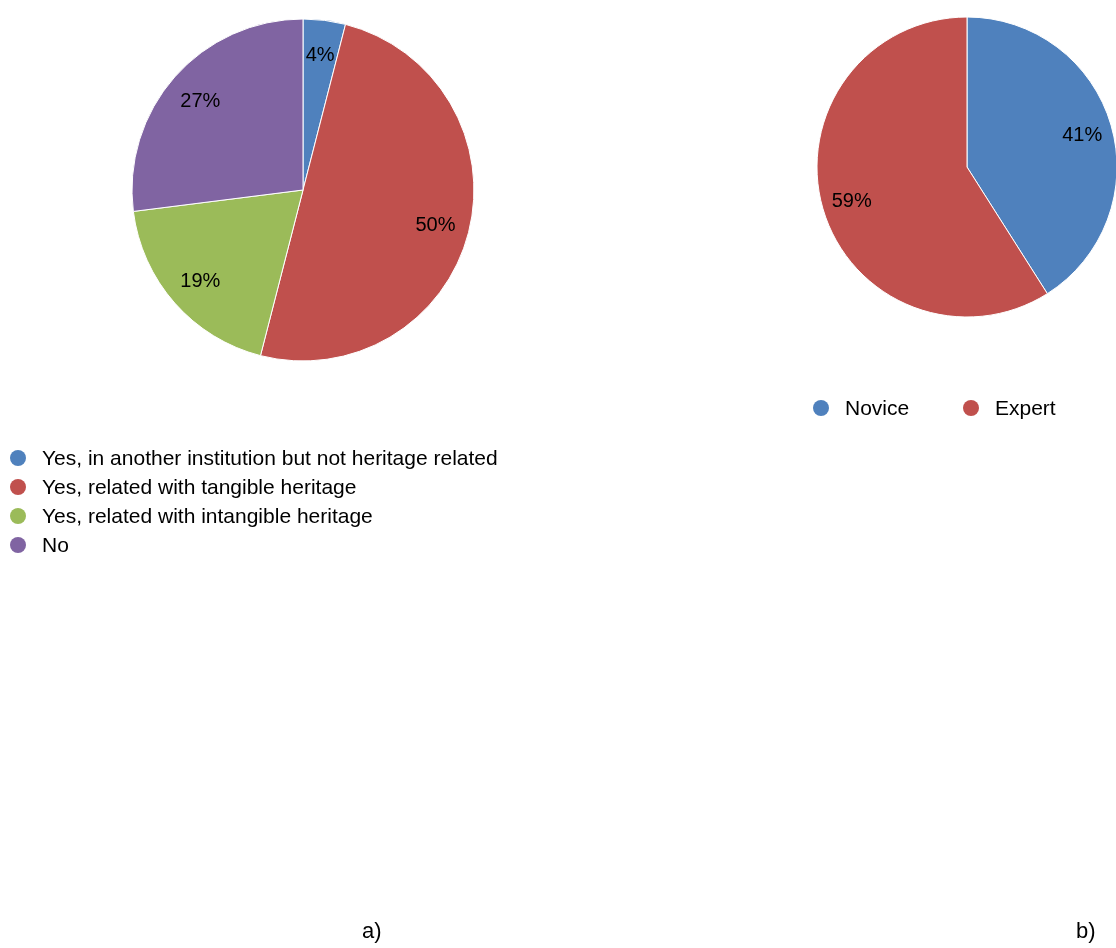  What do you see at coordinates (55, 545) in the screenshot?
I see `legend-label: No` at bounding box center [55, 545].